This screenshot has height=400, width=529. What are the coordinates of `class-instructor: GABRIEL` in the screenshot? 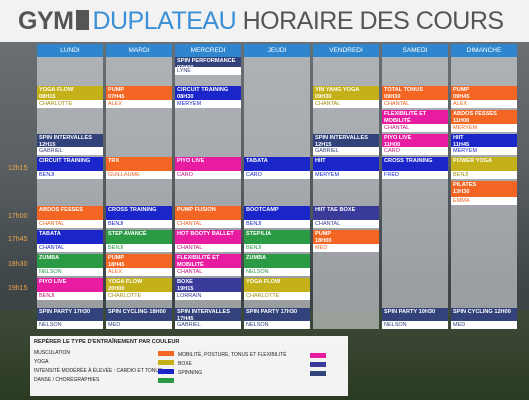 It's located at (346, 151).